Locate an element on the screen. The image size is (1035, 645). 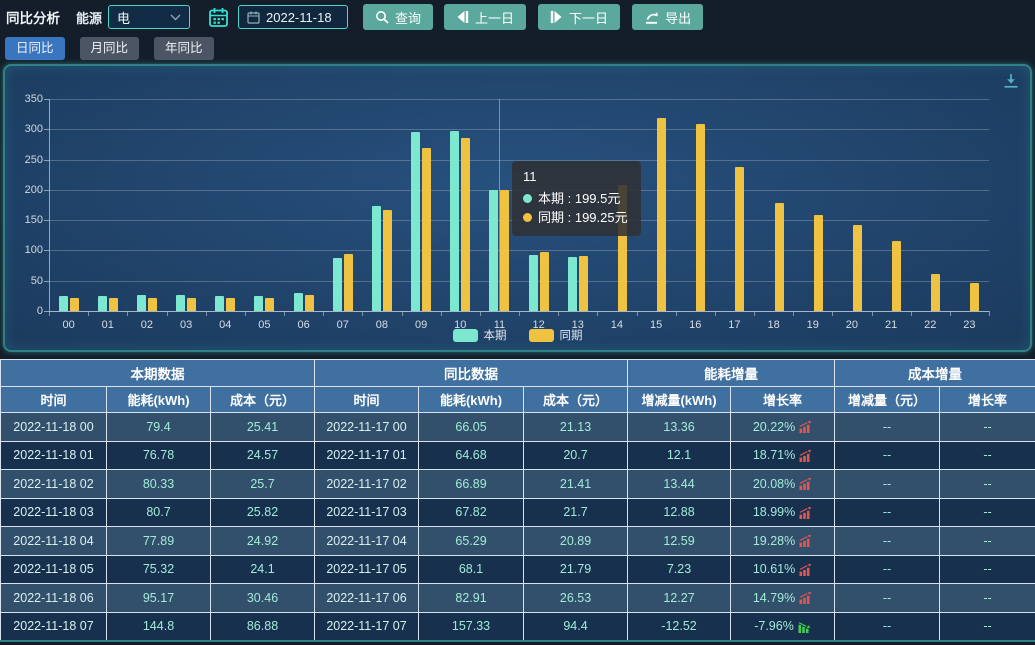
tab-month-yoy: 月同比 is located at coordinates (109, 48).